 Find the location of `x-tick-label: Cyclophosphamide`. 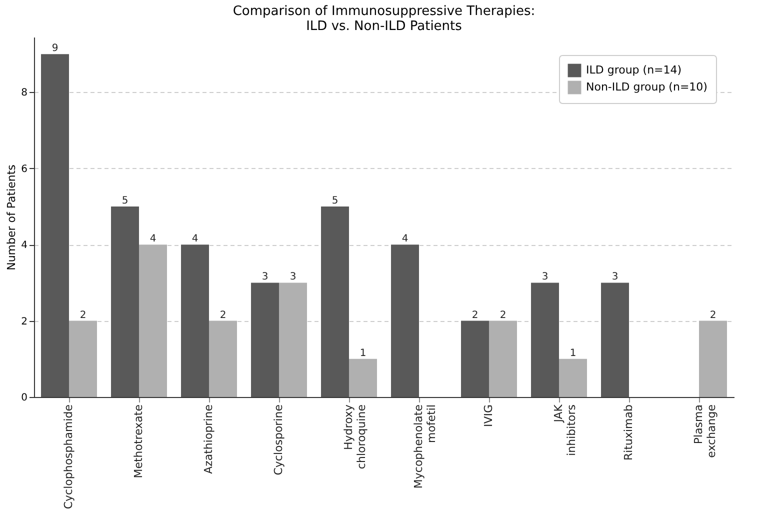

x-tick-label: Cyclophosphamide is located at coordinates (68, 457).